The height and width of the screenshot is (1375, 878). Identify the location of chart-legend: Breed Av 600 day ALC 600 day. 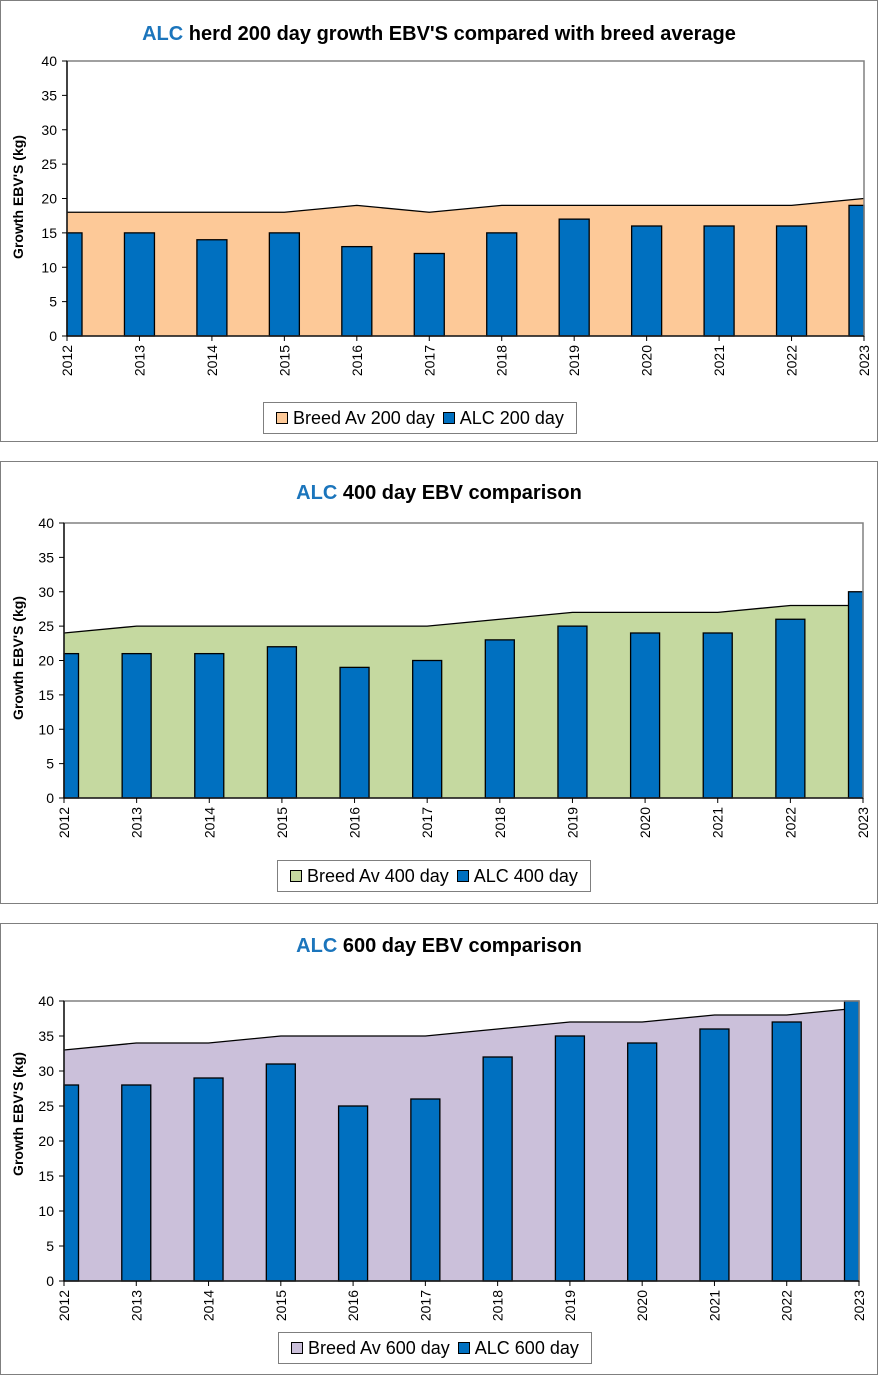
(435, 1348).